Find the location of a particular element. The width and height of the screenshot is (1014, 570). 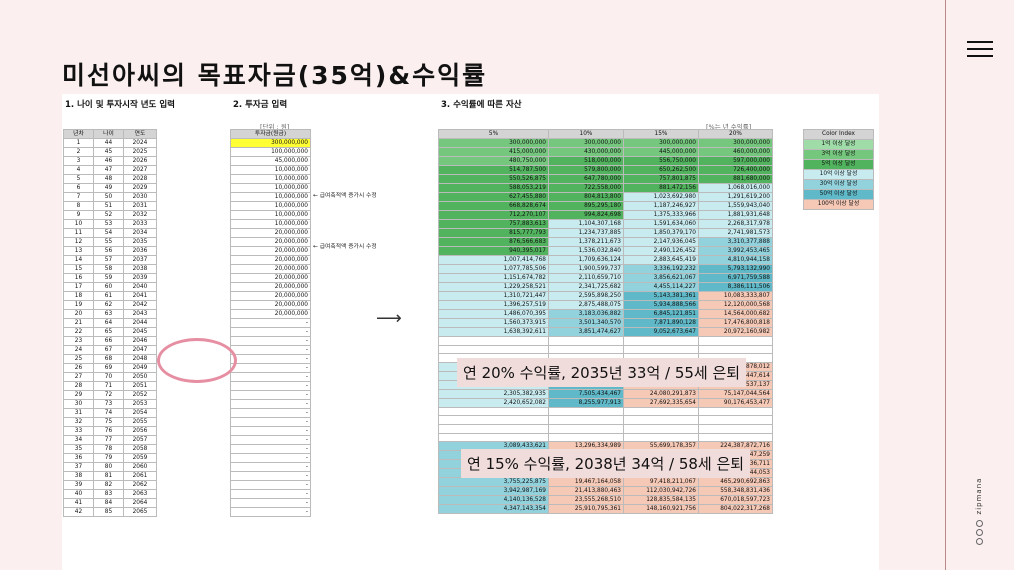

return-cell: 514,787,500 is located at coordinates (493, 170).